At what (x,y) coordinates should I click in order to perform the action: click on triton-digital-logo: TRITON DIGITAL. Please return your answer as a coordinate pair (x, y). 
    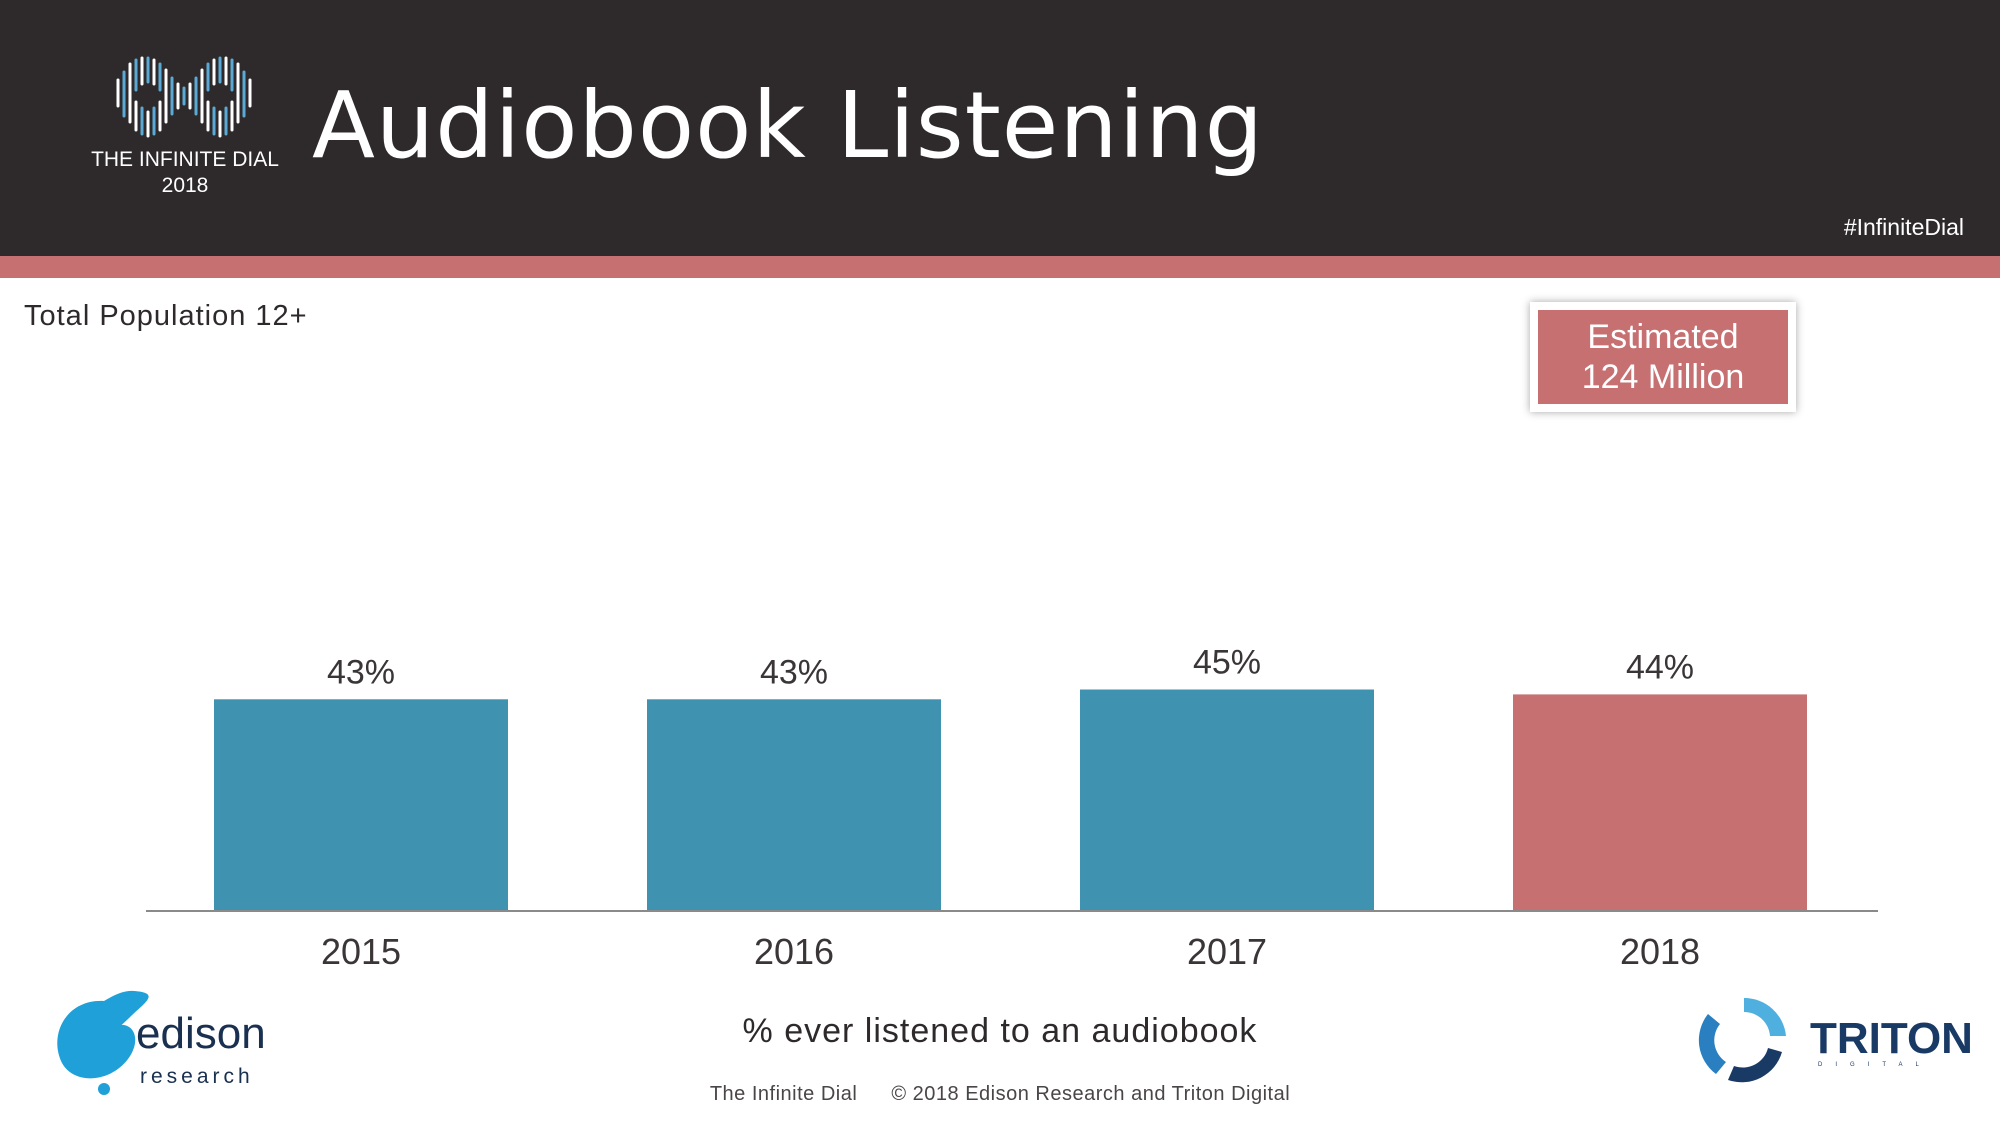
    Looking at the image, I should click on (1833, 1040).